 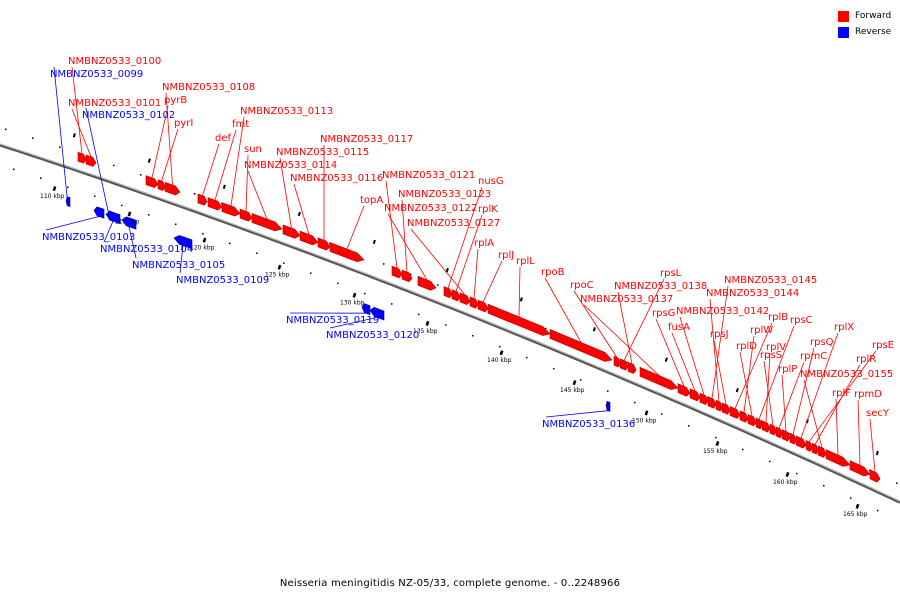 I want to click on tick-label: 130 kbp, so click(x=352, y=303).